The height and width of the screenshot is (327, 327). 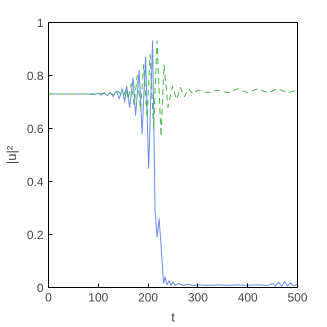 What do you see at coordinates (35, 182) in the screenshot?
I see `y-tick-label: 0.4` at bounding box center [35, 182].